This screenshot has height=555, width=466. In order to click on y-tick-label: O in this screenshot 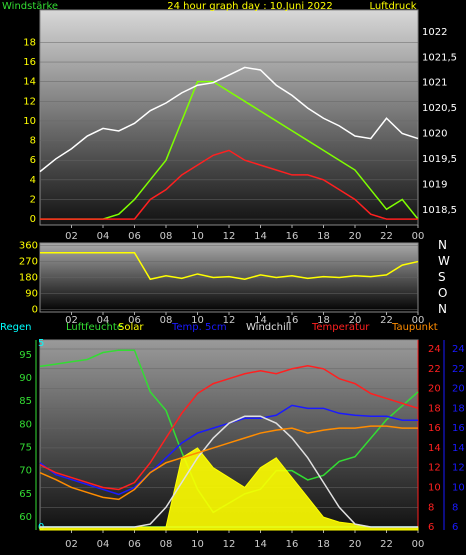, I will do `click(442, 293)`.